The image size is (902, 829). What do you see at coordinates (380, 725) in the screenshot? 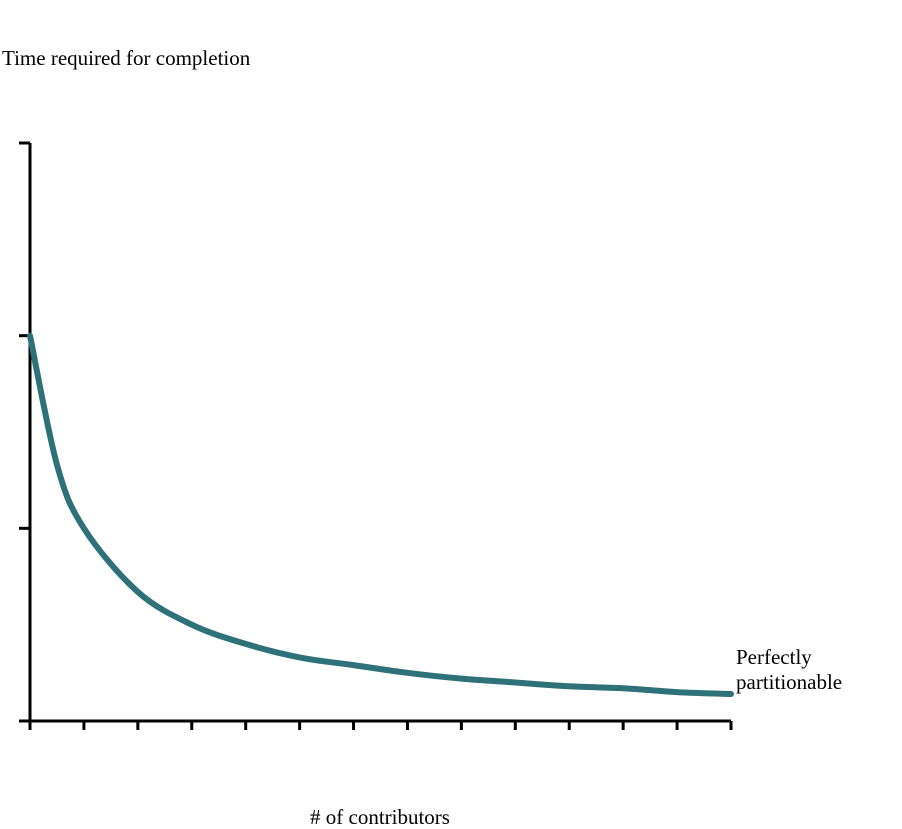
I see `x-axis-ticks` at bounding box center [380, 725].